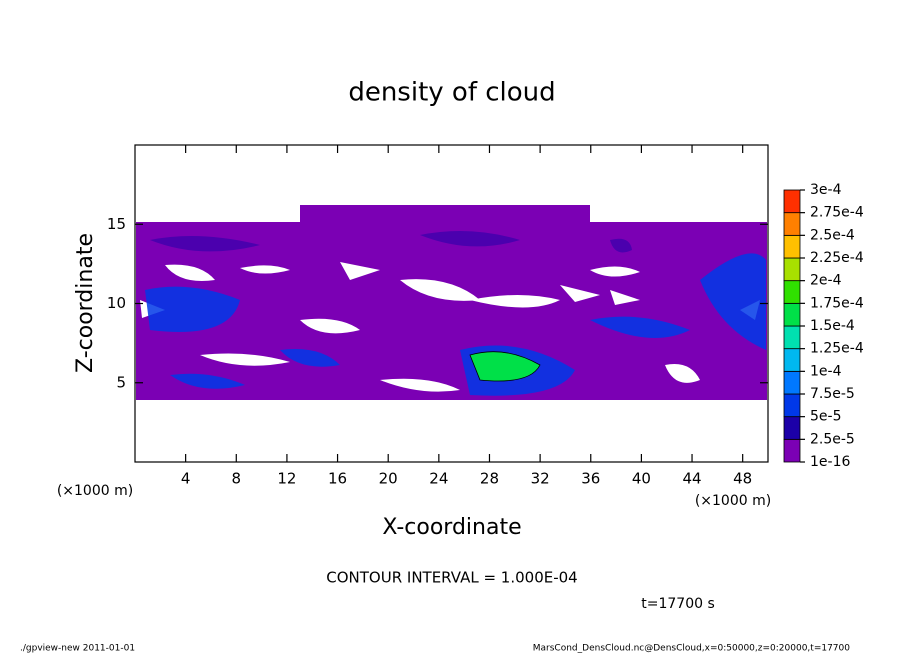  Describe the element at coordinates (837, 213) in the screenshot. I see `colorbar-label: 2.75e-4` at that location.